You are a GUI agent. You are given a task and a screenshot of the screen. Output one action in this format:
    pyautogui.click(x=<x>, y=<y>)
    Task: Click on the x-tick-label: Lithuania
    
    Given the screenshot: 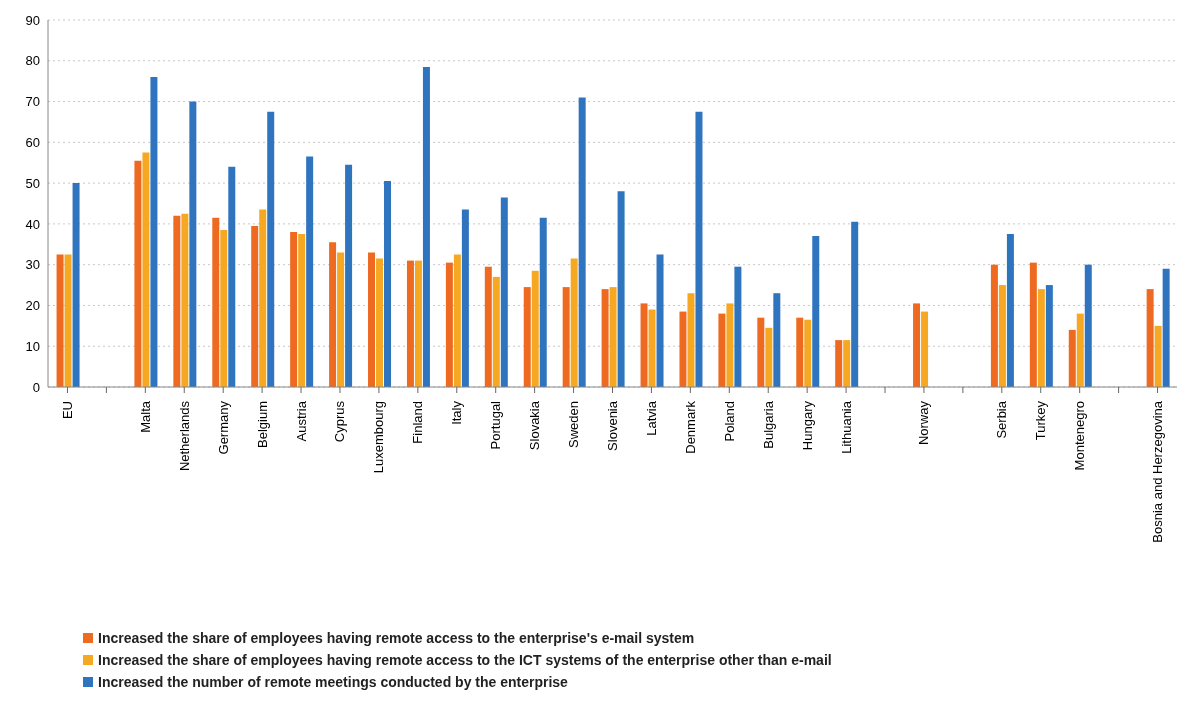 What is the action you would take?
    pyautogui.click(x=846, y=427)
    